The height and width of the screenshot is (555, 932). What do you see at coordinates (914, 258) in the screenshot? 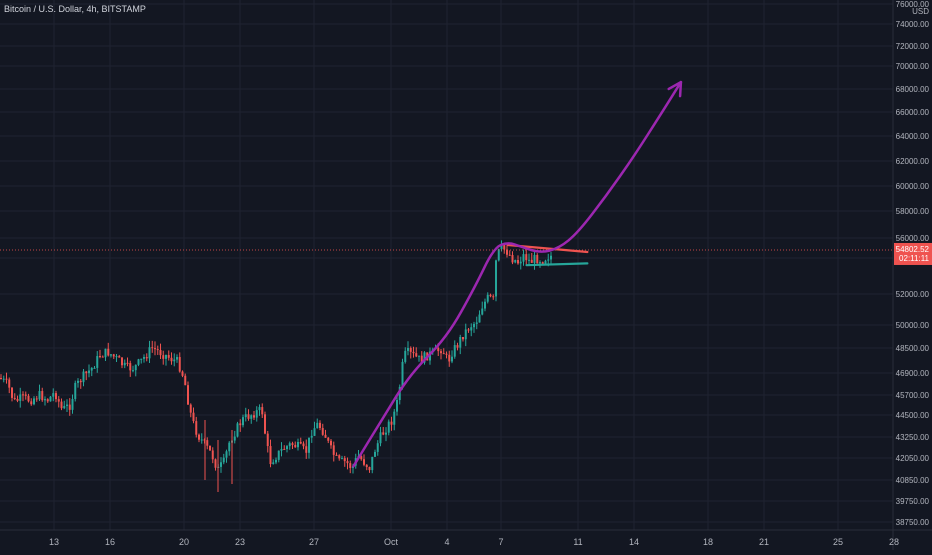
I see `last-price-countdown: 02:11:11` at bounding box center [914, 258].